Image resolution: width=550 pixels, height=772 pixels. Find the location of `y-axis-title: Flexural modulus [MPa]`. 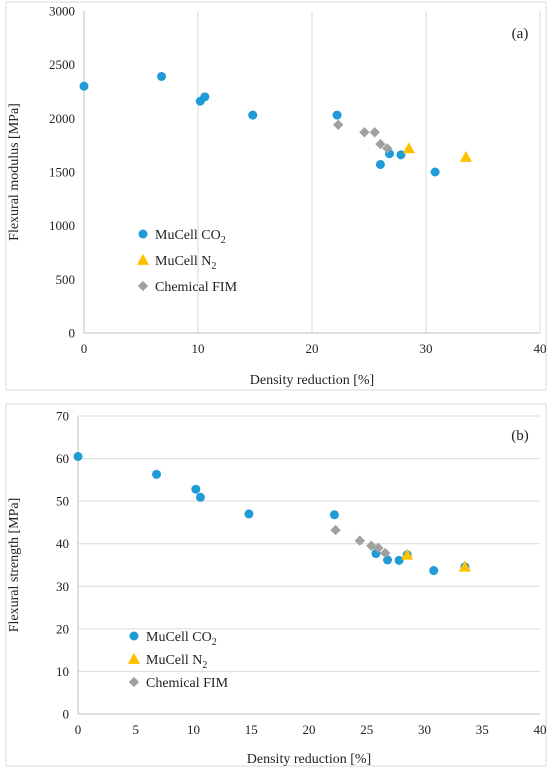

y-axis-title: Flexural modulus [MPa] is located at coordinates (14, 172).